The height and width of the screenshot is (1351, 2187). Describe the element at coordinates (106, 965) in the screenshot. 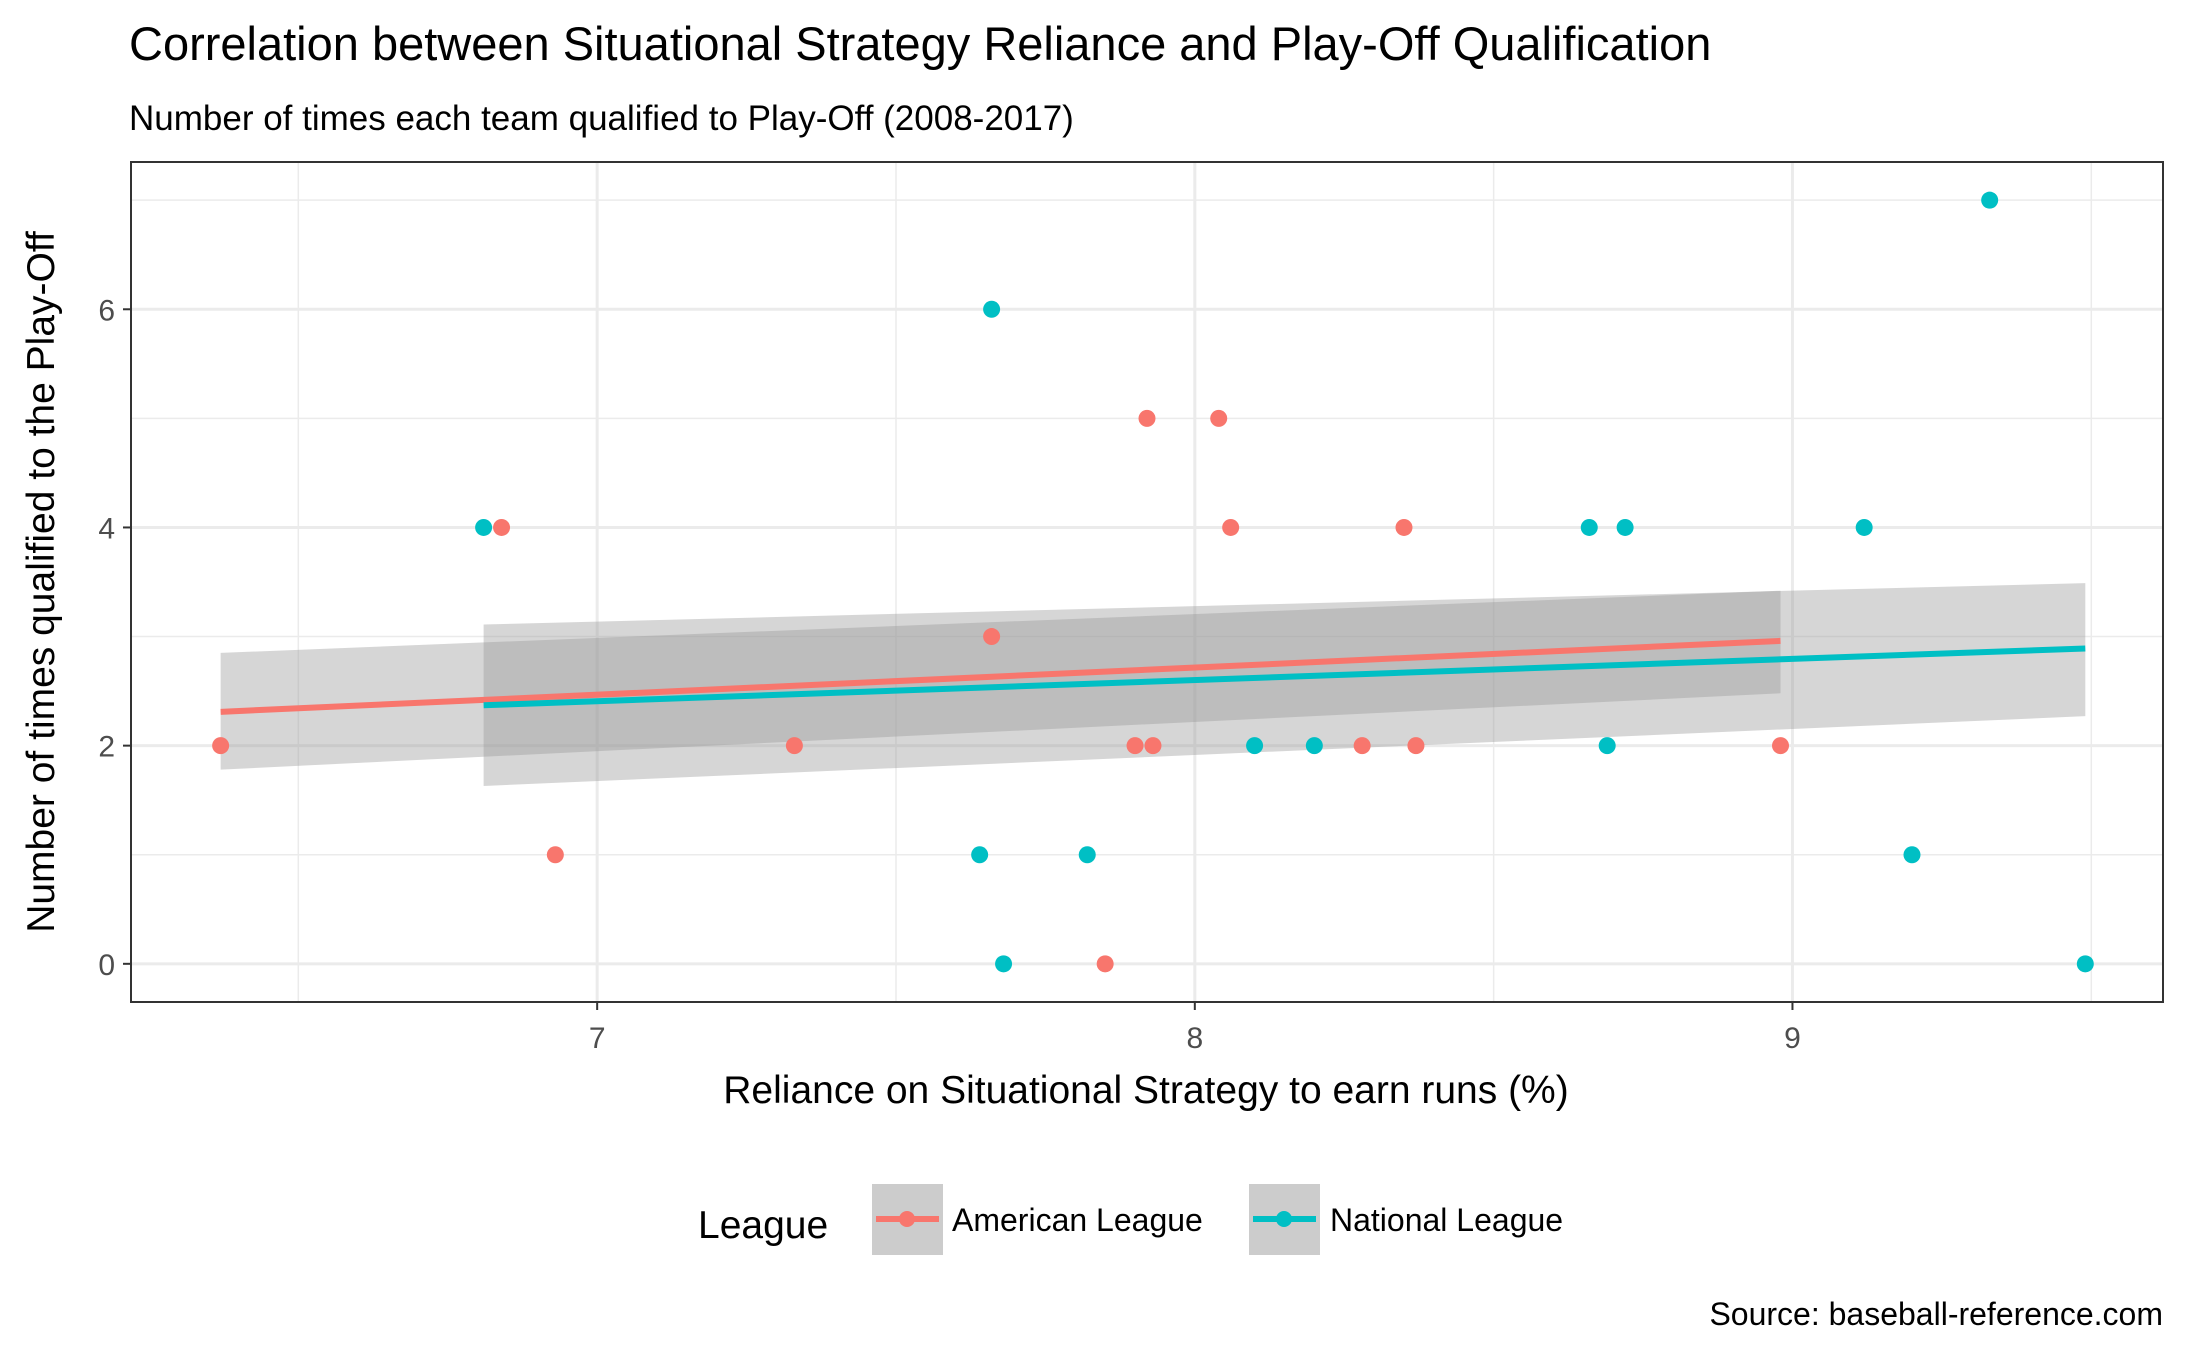

I see `y-tick-label: 0` at that location.